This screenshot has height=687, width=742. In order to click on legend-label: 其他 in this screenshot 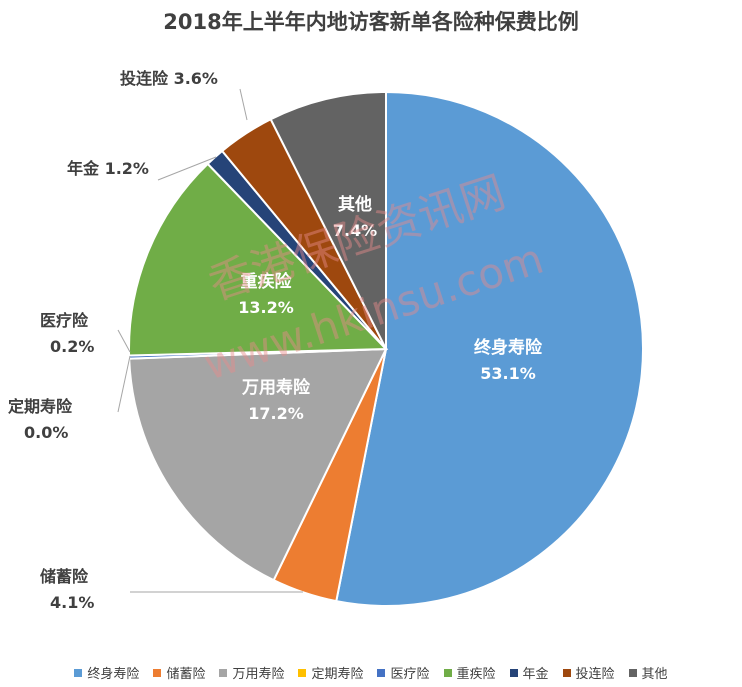, I will do `click(654, 674)`.